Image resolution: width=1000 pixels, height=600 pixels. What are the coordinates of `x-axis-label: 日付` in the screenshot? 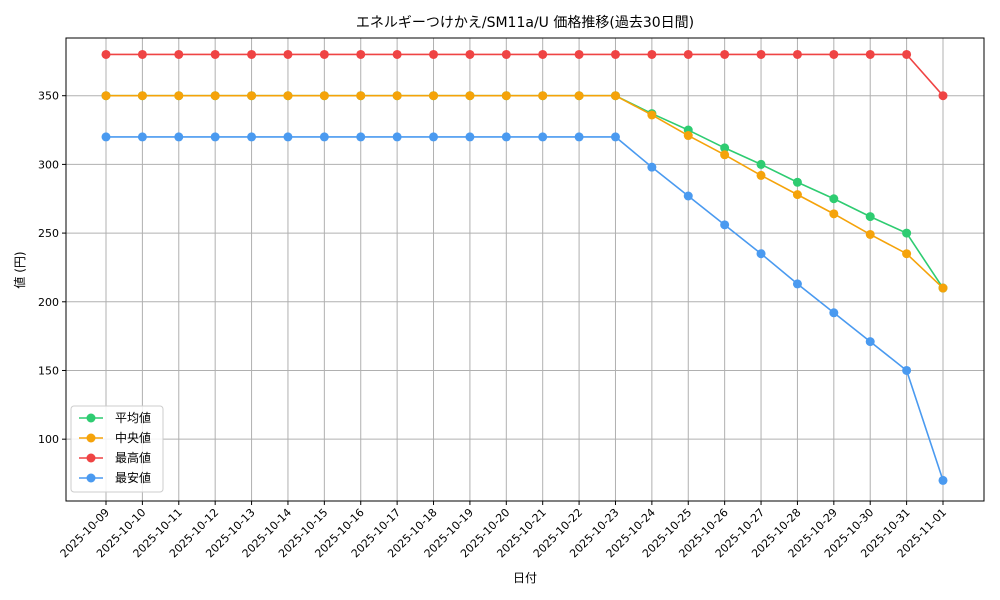 It's located at (525, 578).